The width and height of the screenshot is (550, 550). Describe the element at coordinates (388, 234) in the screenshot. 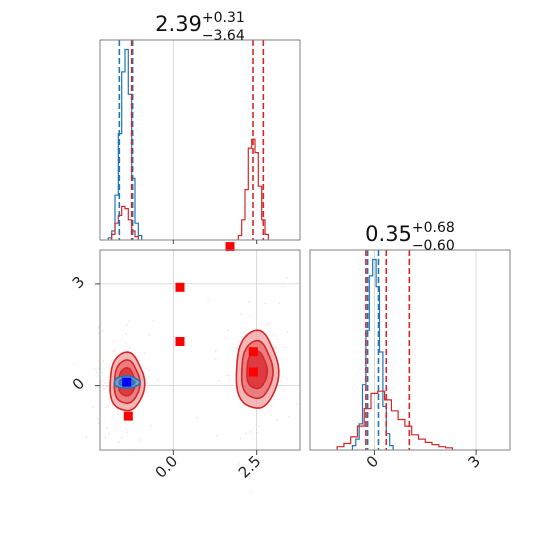

I see `marginal-y-title-median: 0.35` at that location.